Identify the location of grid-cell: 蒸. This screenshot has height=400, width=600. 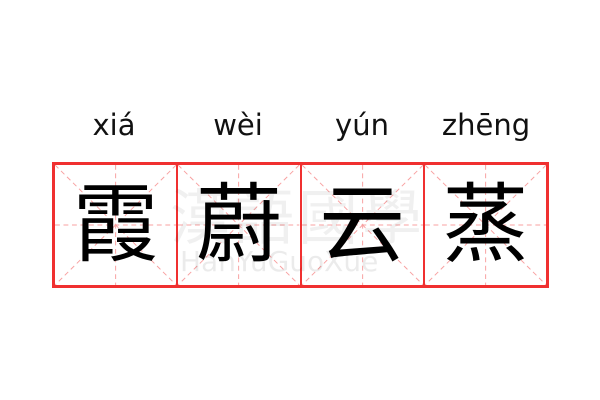
(485, 225).